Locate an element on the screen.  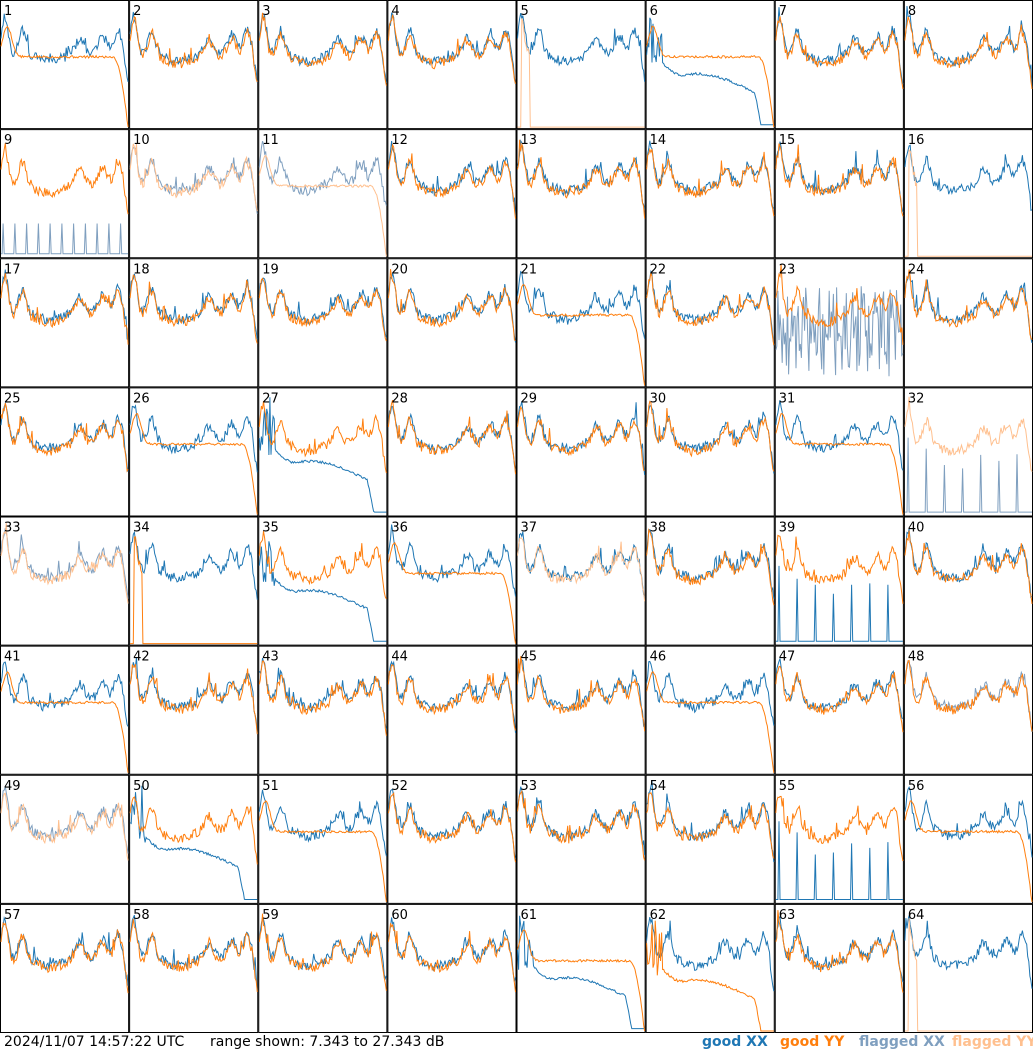
panel-number: 32 is located at coordinates (916, 398).